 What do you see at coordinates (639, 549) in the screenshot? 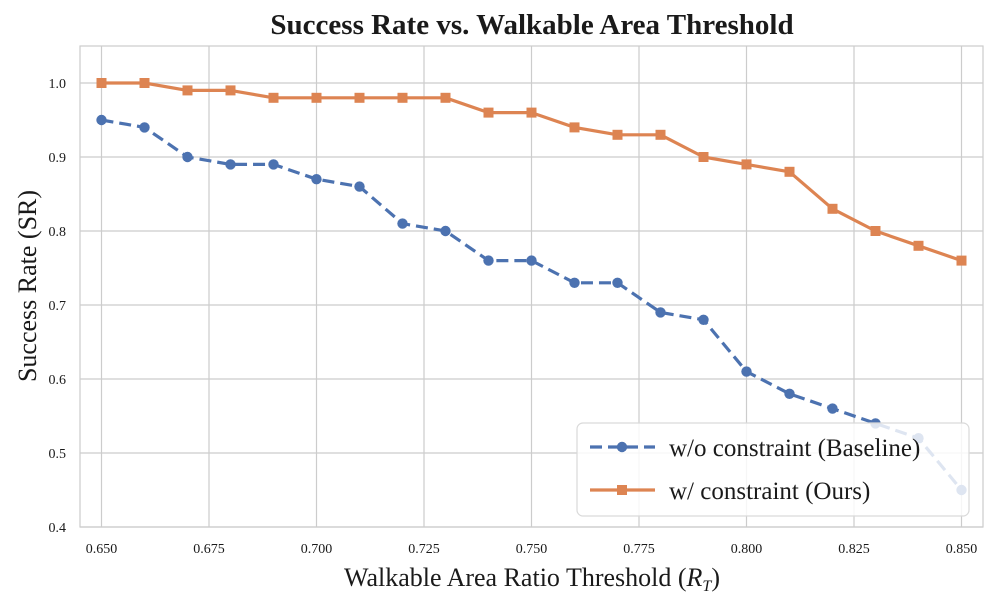
I see `x-tick-label: 0.775` at bounding box center [639, 549].